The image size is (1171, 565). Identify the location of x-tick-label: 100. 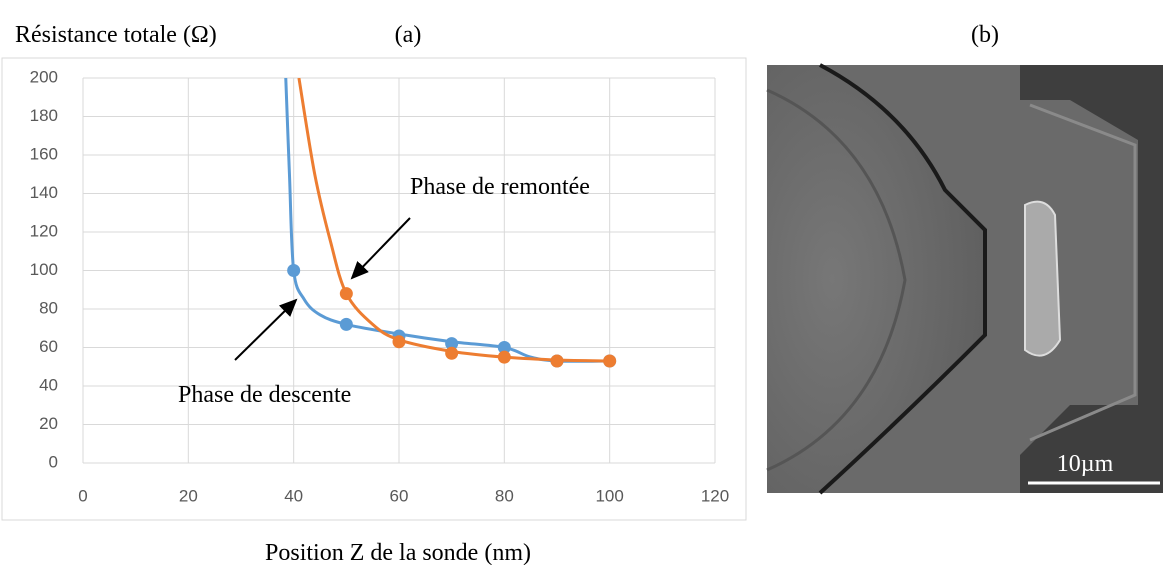
(609, 495).